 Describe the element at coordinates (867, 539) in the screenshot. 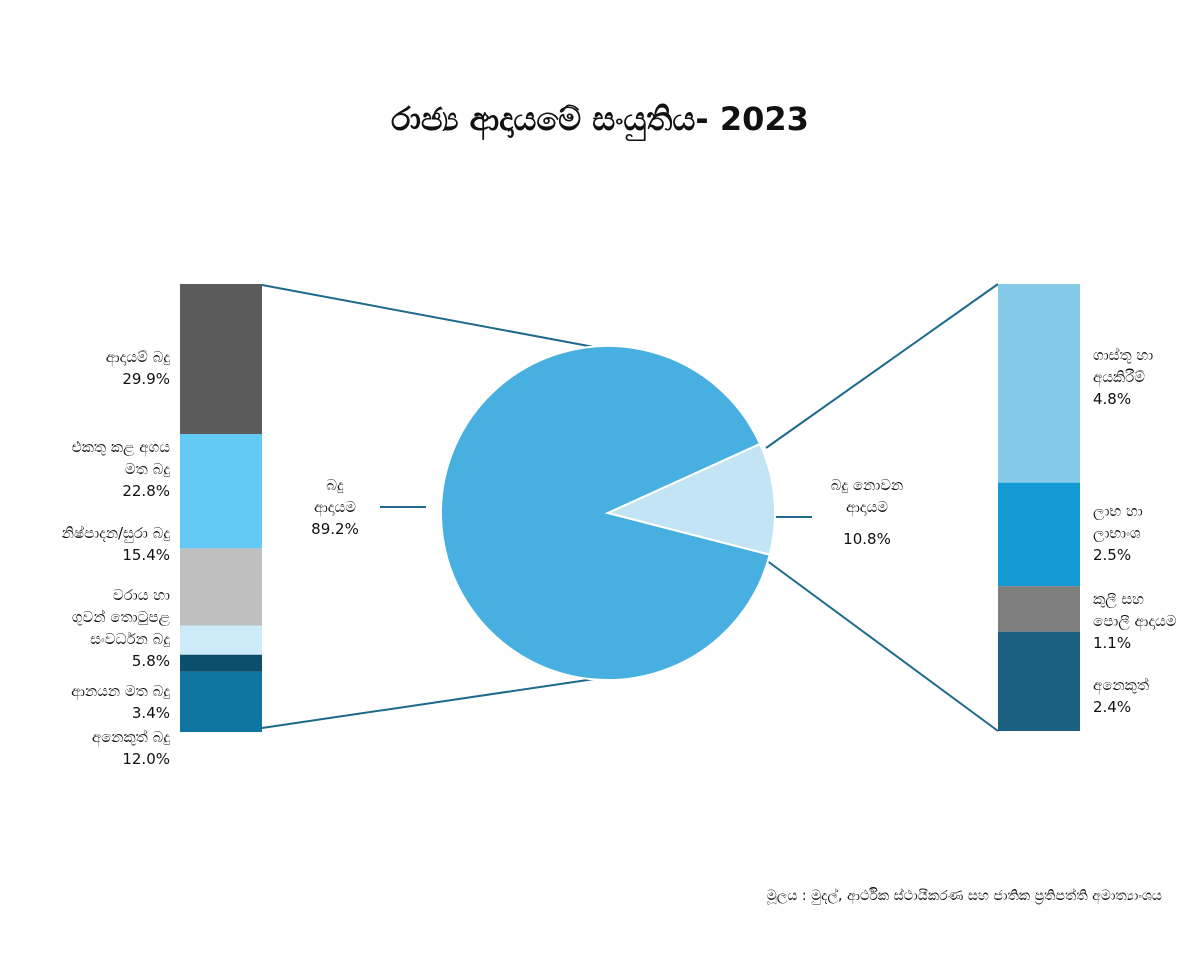

I see `pie-label-nontax-value: 10.8%` at that location.